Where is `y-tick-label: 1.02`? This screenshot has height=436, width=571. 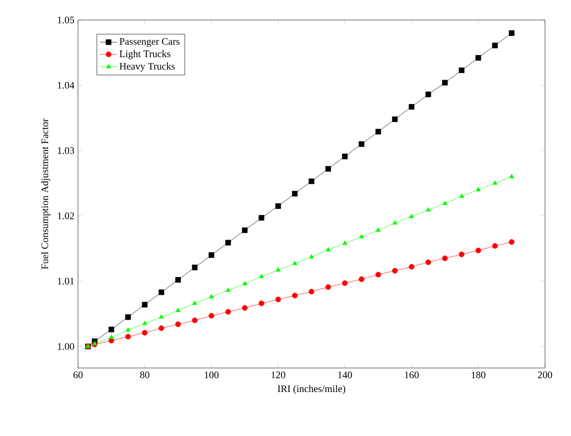 y-tick-label: 1.02 is located at coordinates (66, 216).